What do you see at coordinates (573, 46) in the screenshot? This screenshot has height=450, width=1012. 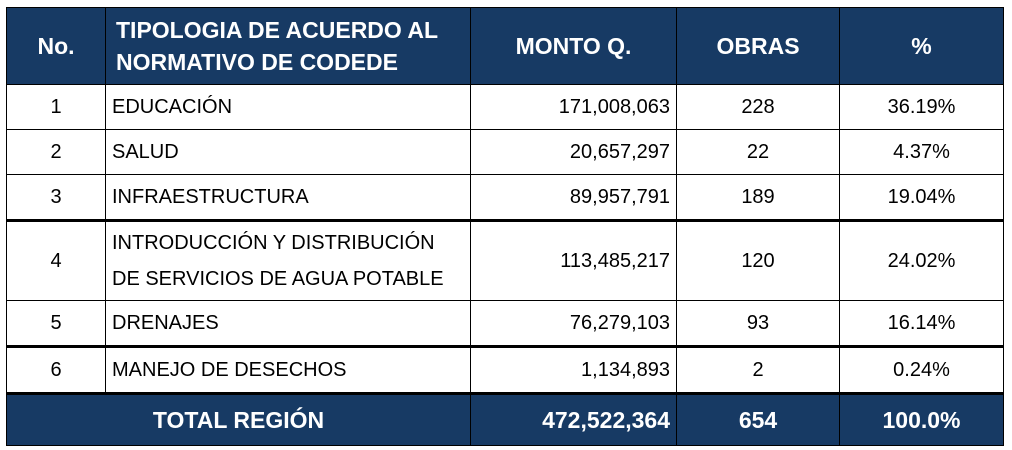 I see `header-monto: MONTO Q.` at bounding box center [573, 46].